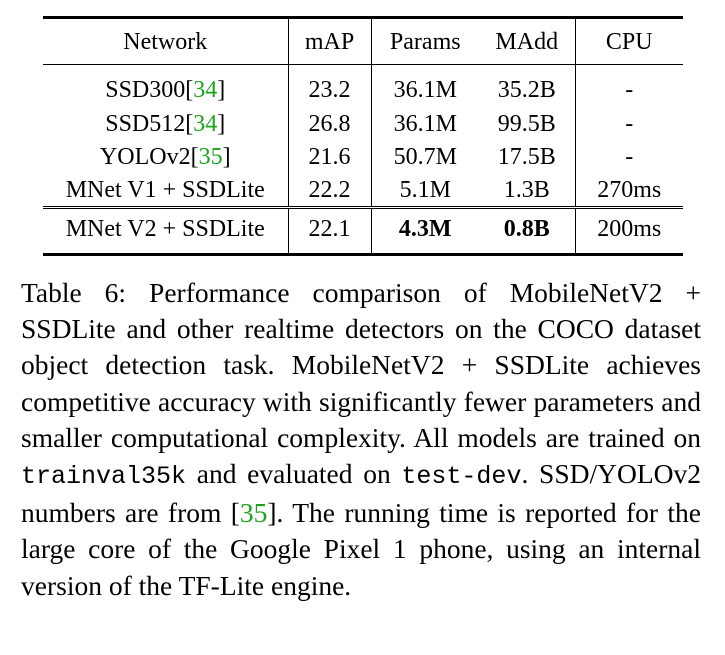  Describe the element at coordinates (329, 123) in the screenshot. I see `cell-map: 26.8` at that location.